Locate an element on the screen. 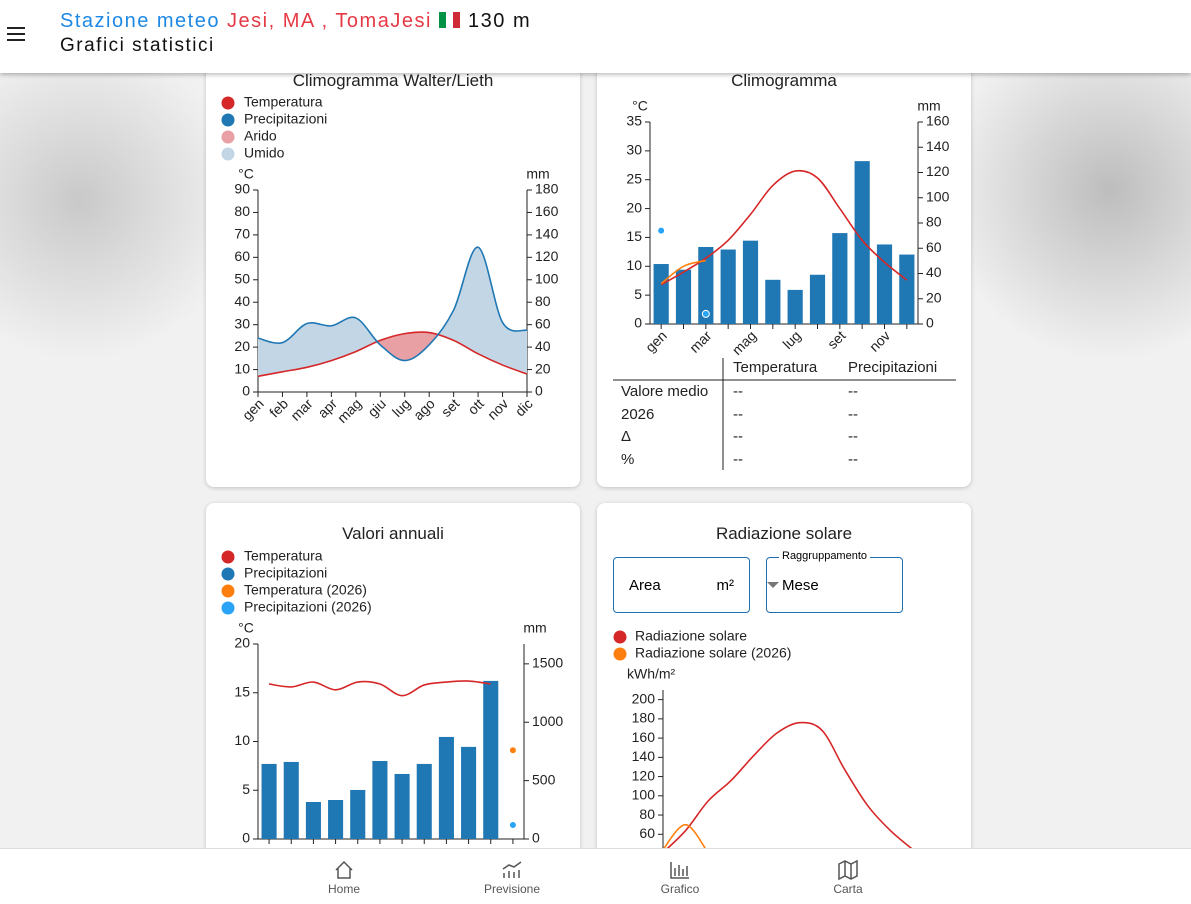 The height and width of the screenshot is (904, 1191). card-title: Climogramma is located at coordinates (784, 80).